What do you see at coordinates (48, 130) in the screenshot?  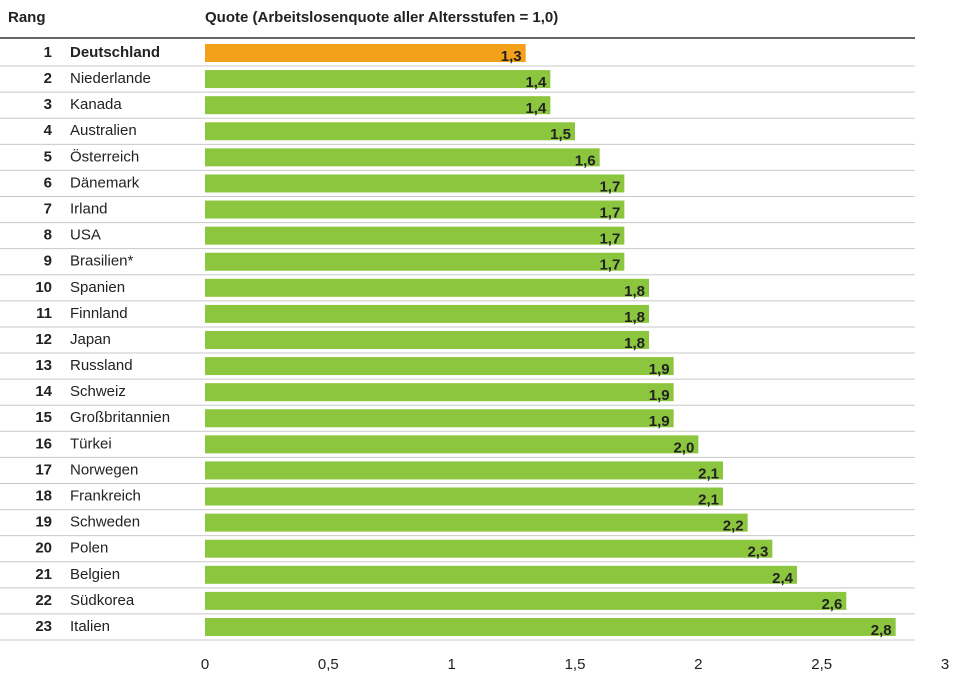 I see `rank-label: 4` at bounding box center [48, 130].